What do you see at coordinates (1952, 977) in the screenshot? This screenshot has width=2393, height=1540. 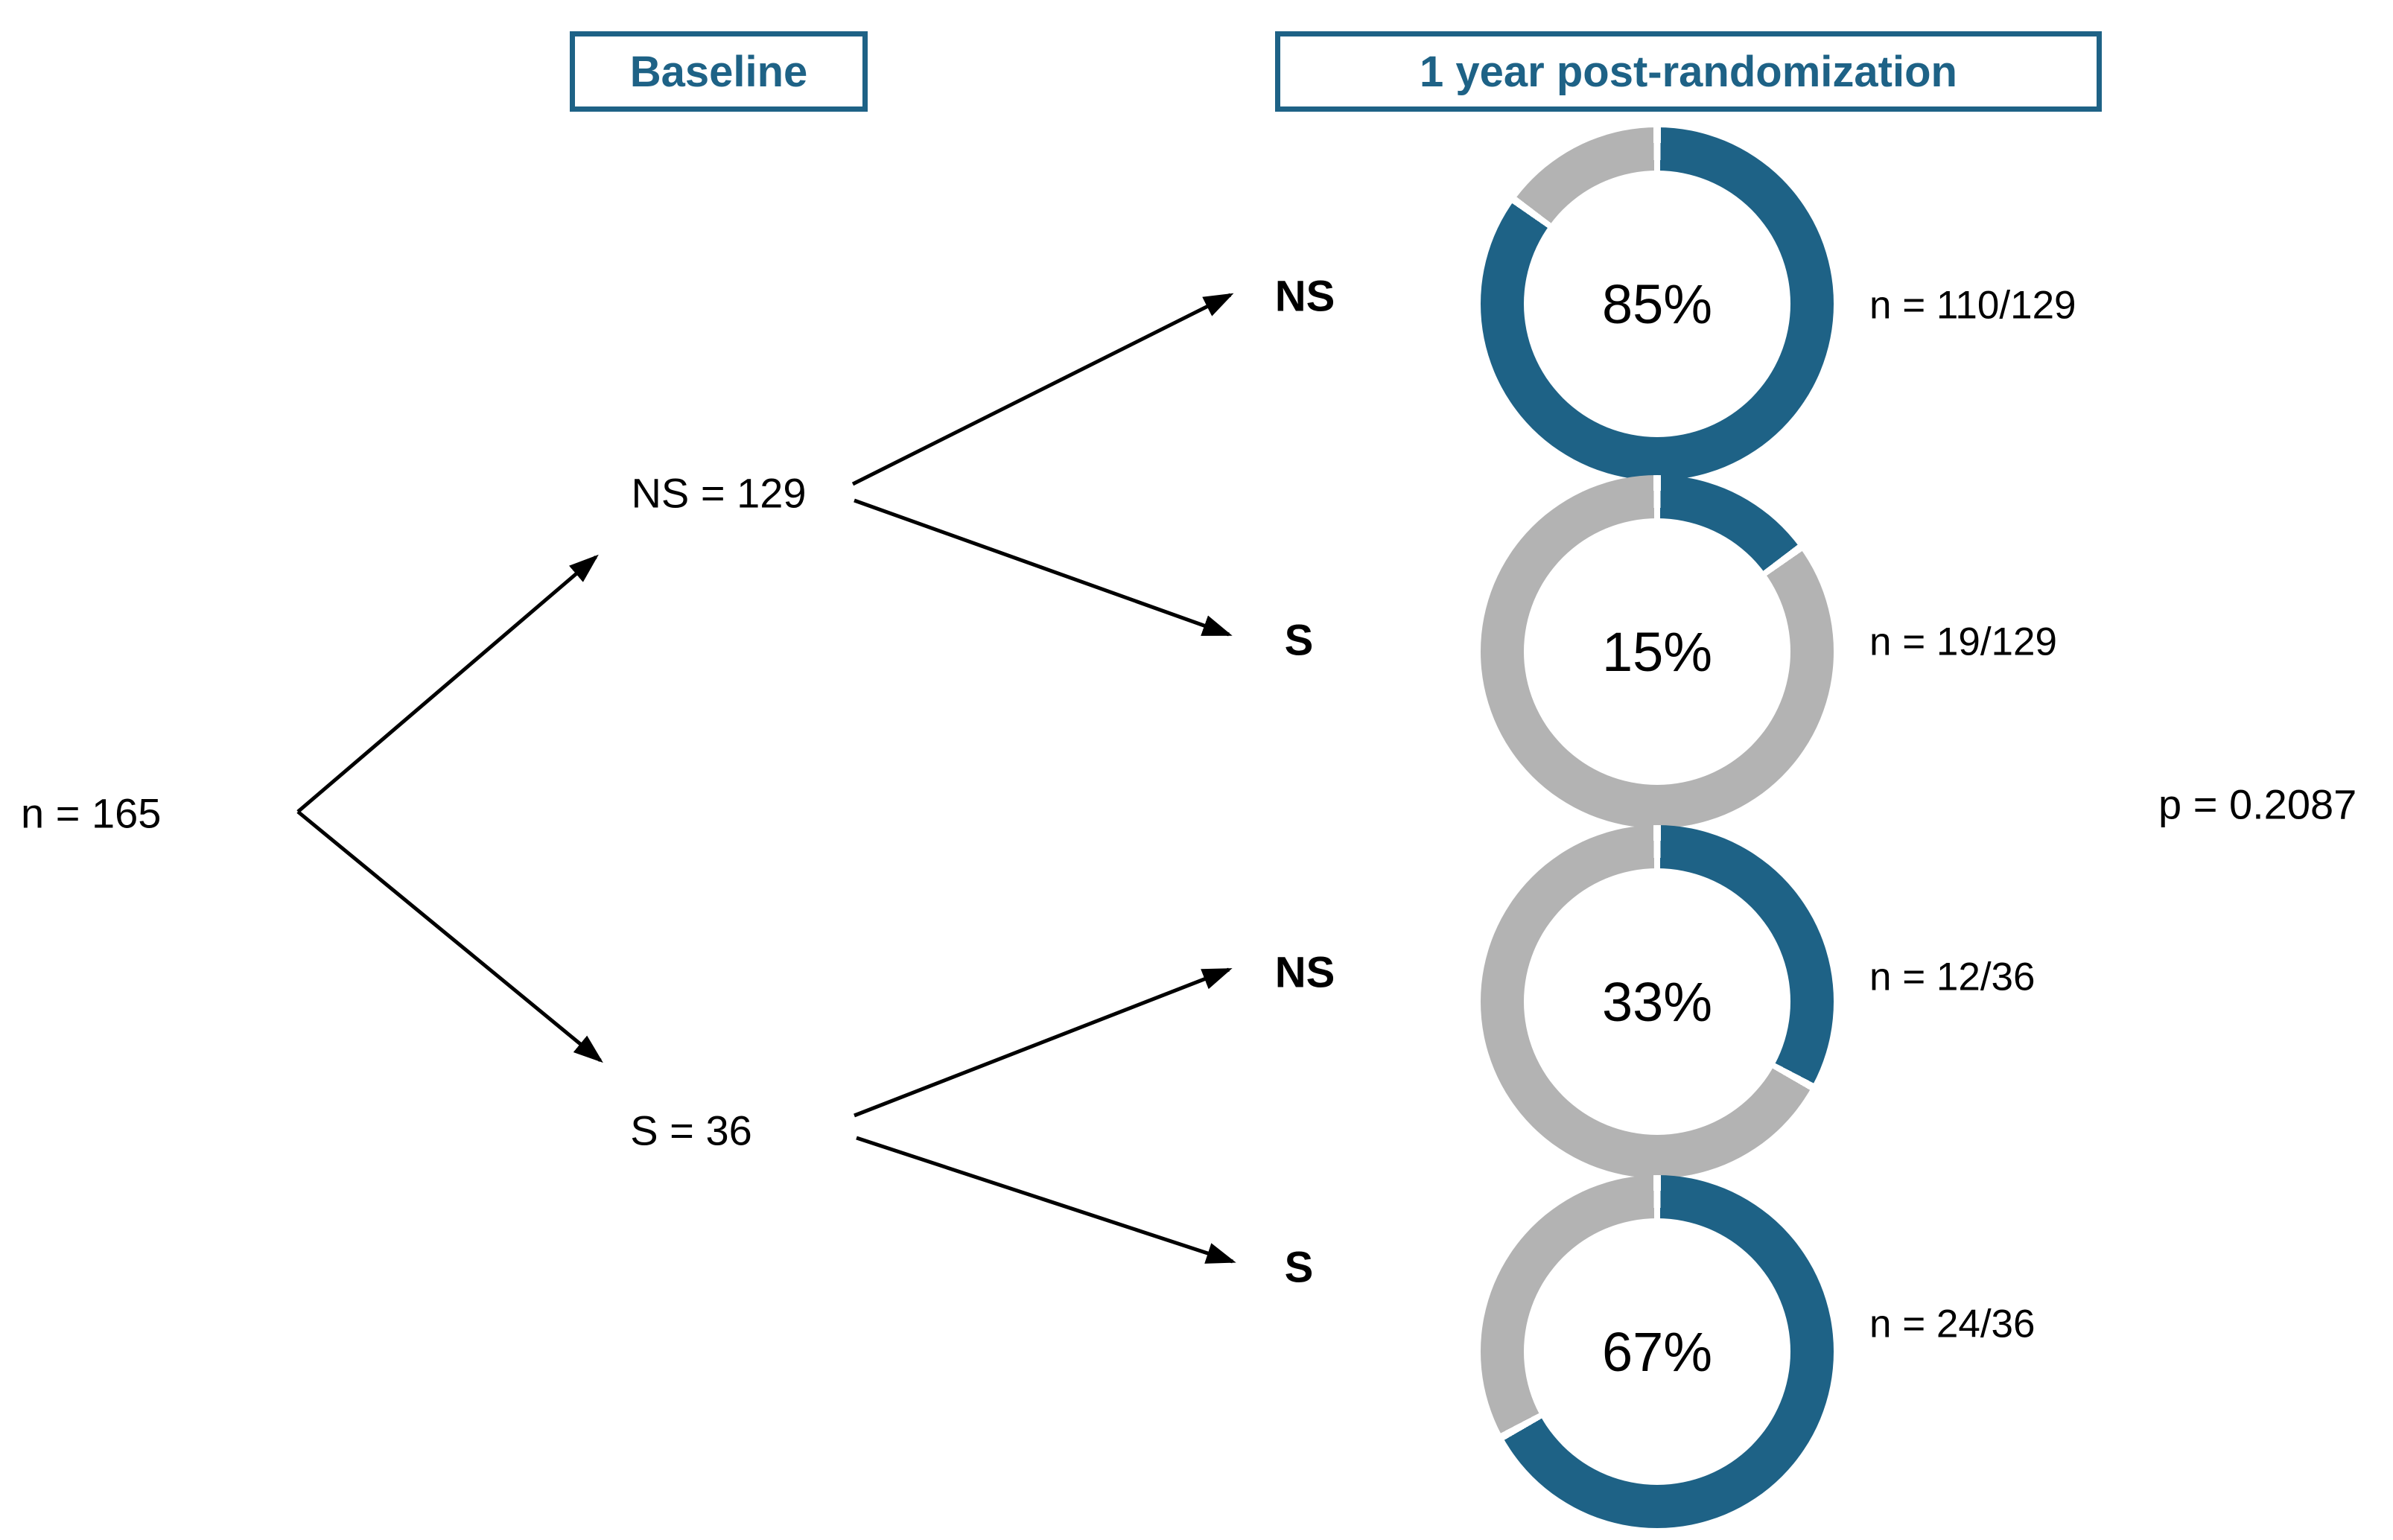 I see `n-annotation-3: n = 12/36` at bounding box center [1952, 977].